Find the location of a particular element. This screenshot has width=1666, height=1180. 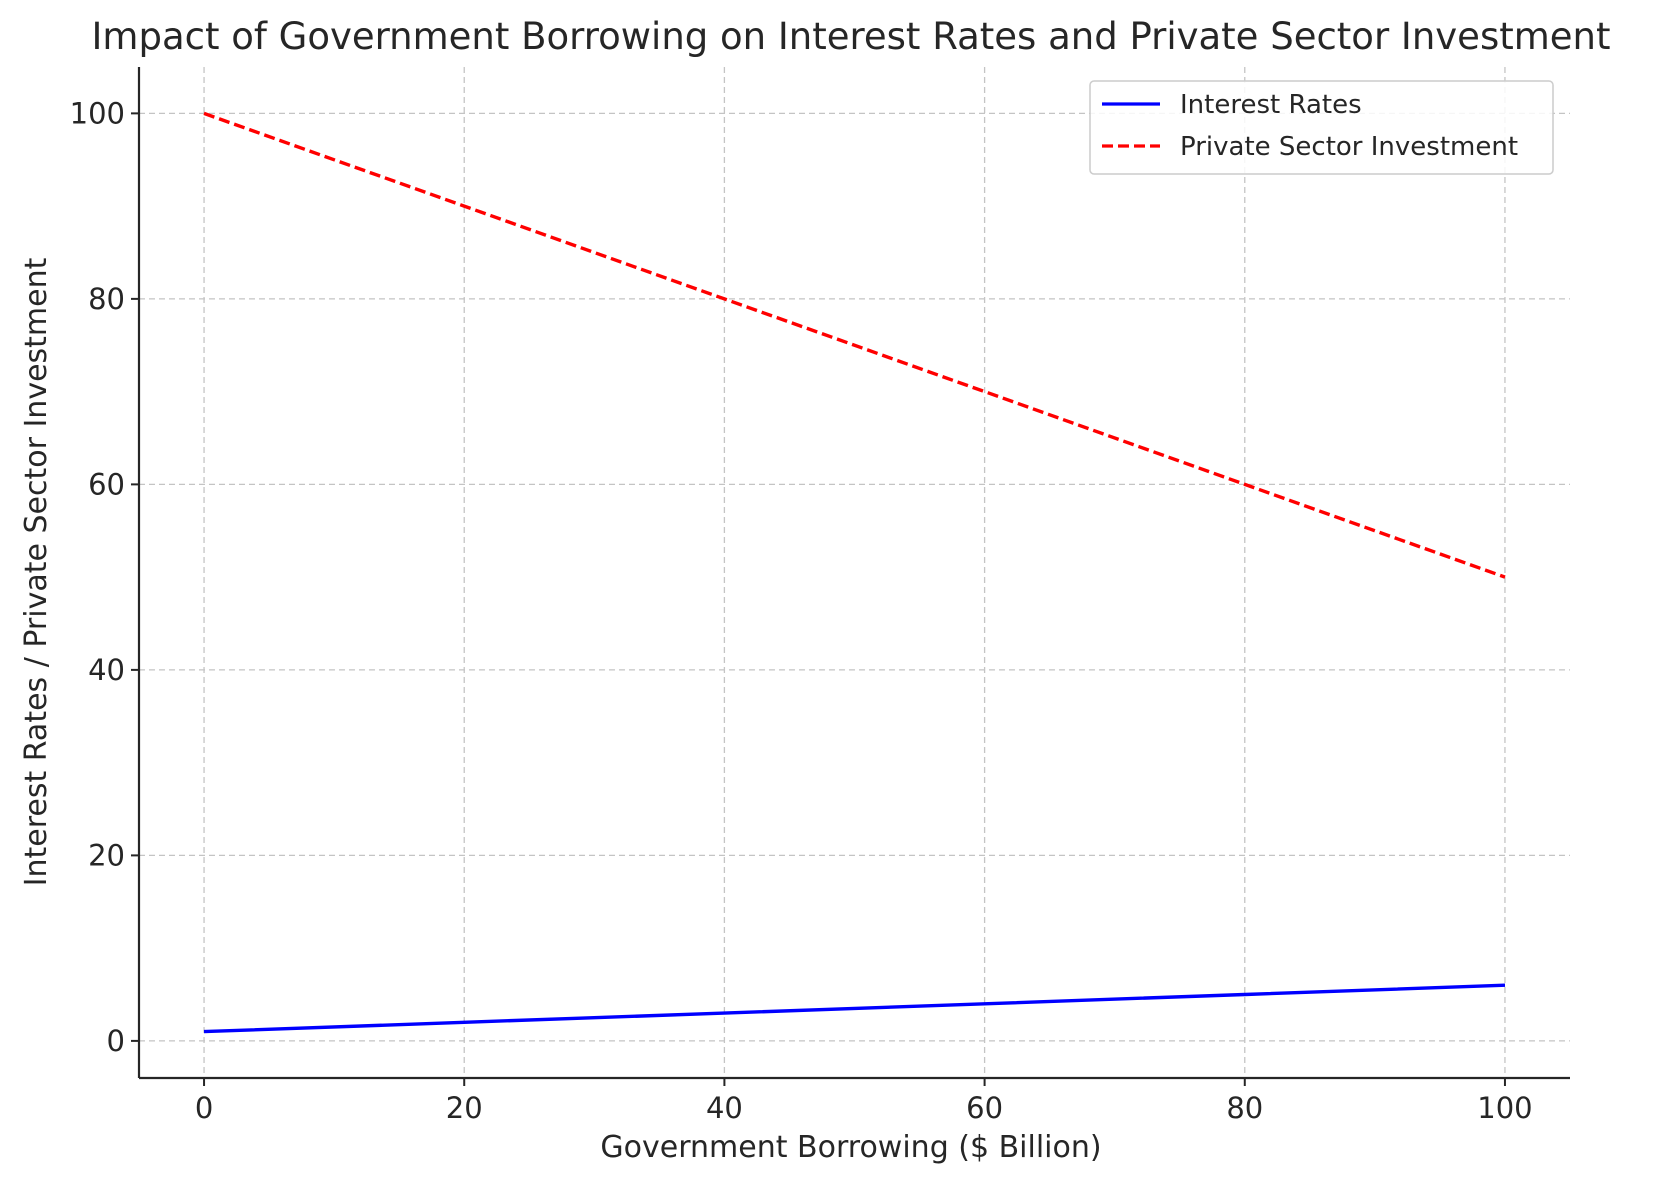

y-tick-label: 40 is located at coordinates (106, 670).